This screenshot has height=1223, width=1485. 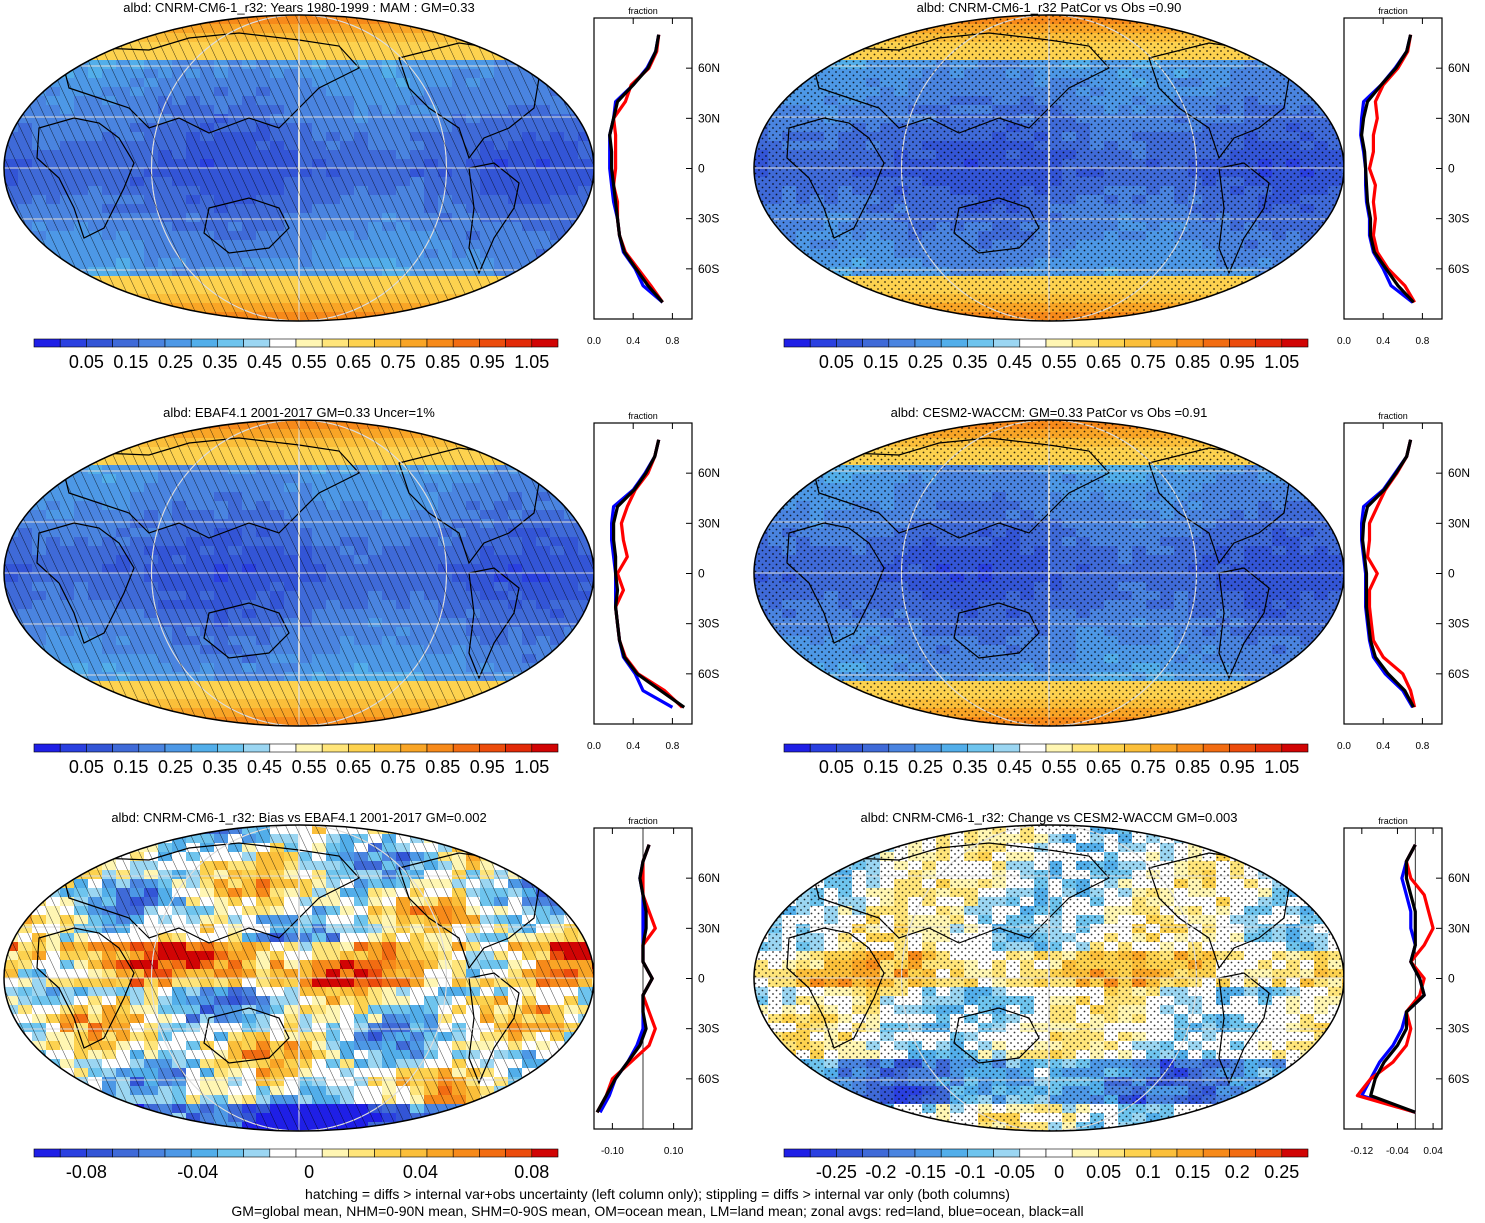 What do you see at coordinates (836, 1172) in the screenshot?
I see `colorbar-tick-label: -0.25` at bounding box center [836, 1172].